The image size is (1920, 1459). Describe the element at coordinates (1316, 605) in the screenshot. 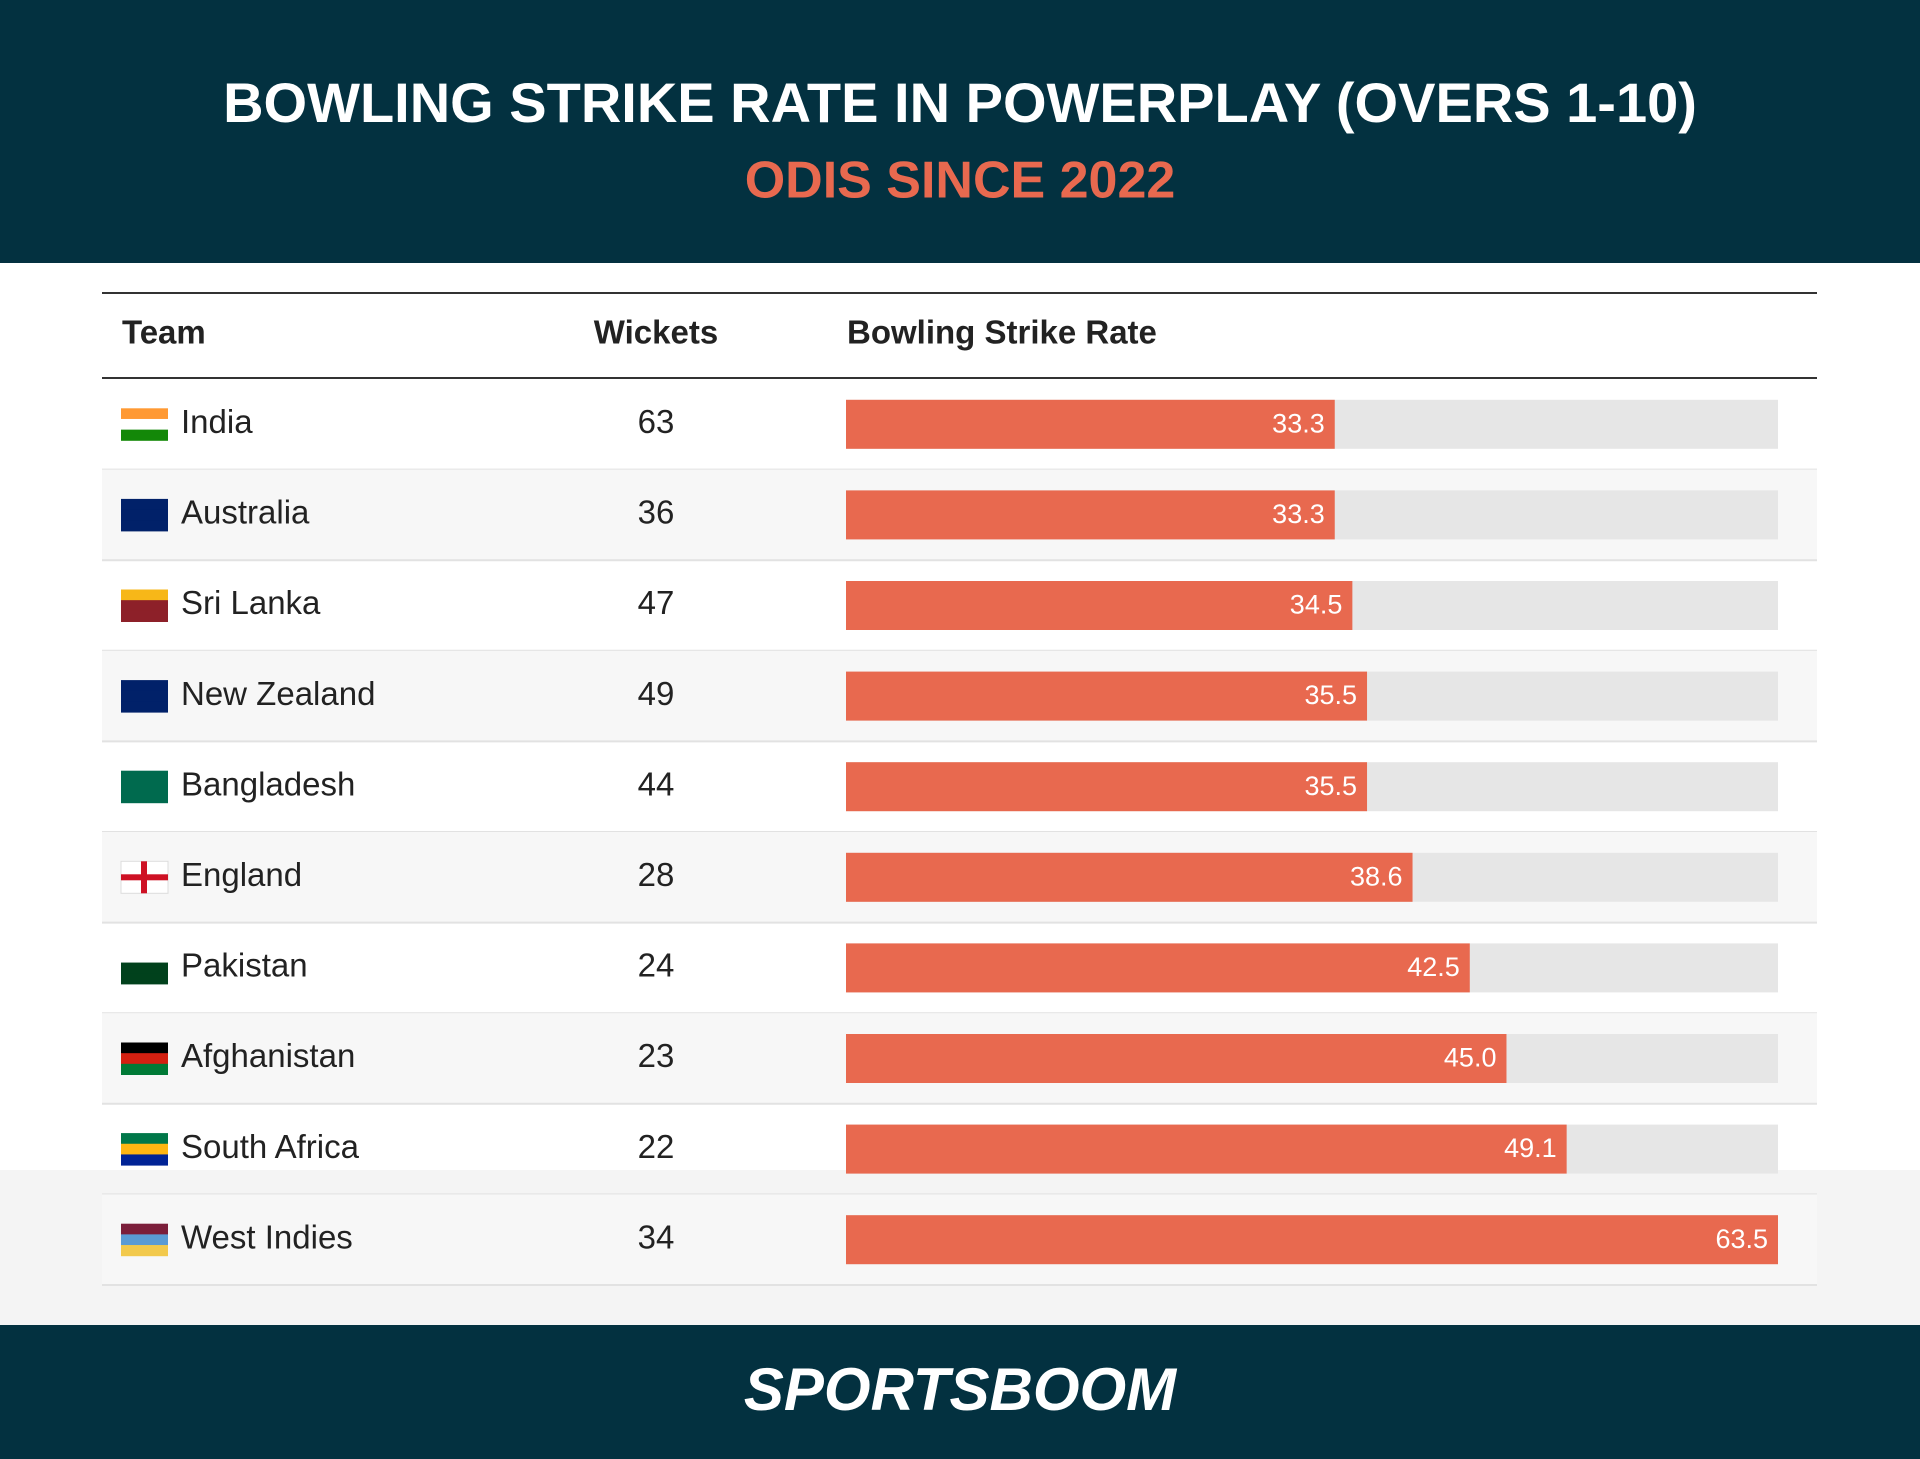

I see `bar-value-label: 34.5` at that location.